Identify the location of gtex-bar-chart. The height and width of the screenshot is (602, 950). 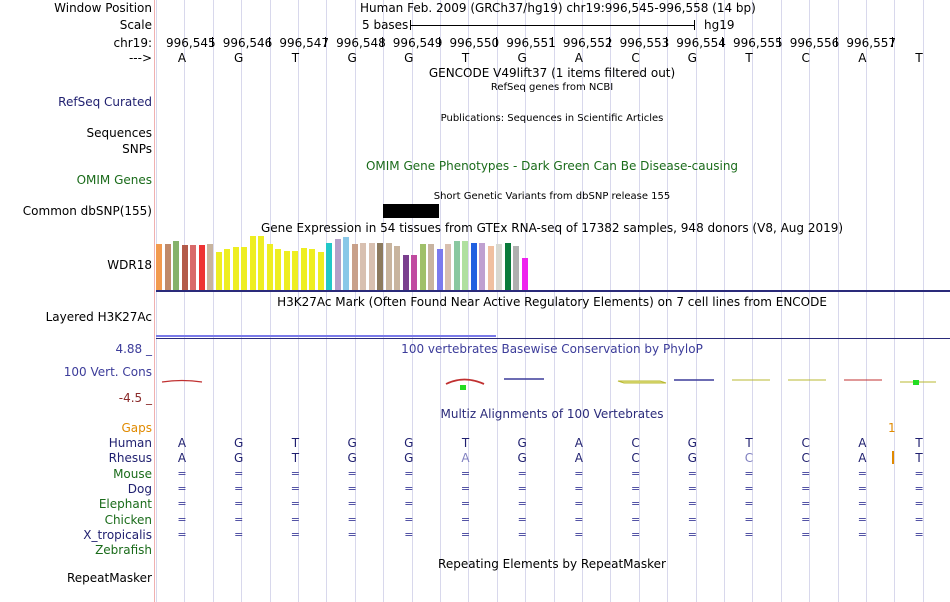
(346, 263).